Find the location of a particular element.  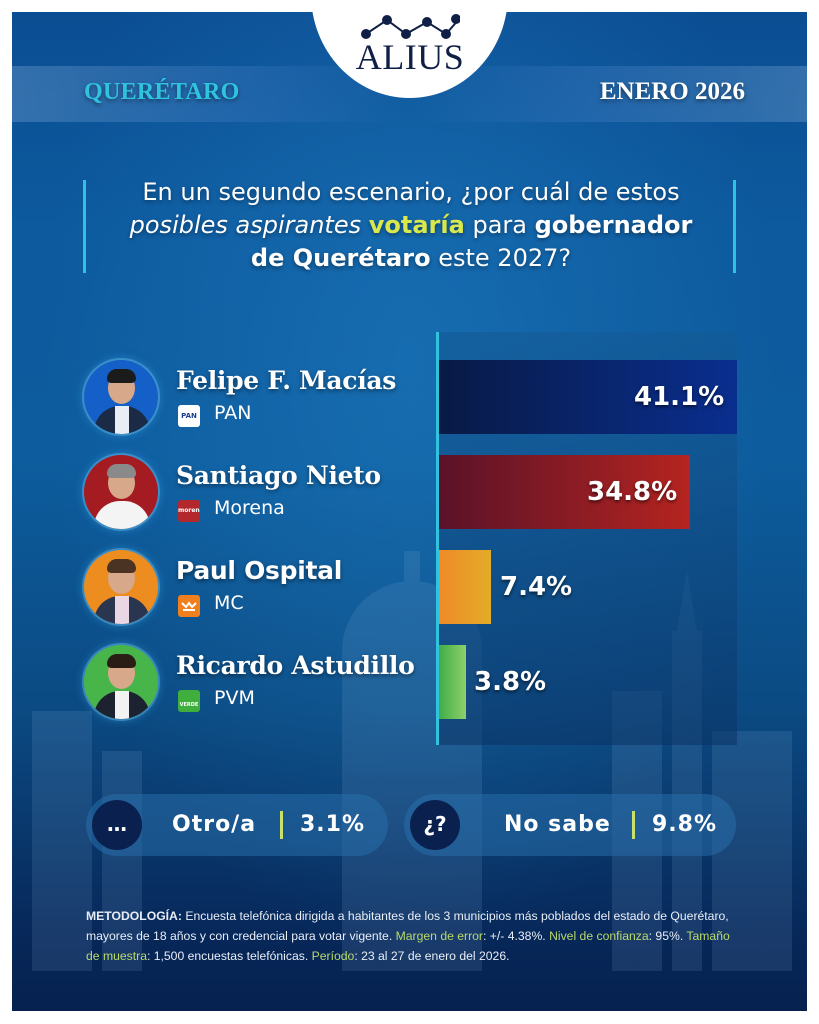

dont-know-label: No sabe is located at coordinates (557, 824).